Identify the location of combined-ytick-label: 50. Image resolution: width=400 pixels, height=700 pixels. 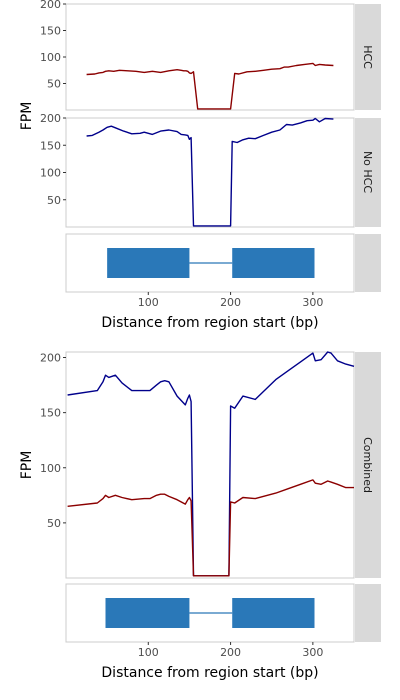
(54, 523).